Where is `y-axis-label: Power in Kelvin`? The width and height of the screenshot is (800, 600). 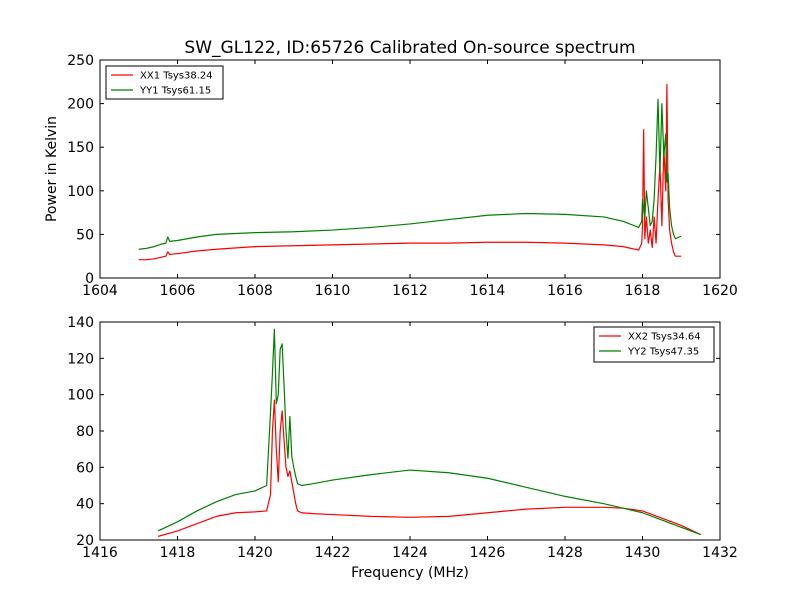
y-axis-label: Power in Kelvin is located at coordinates (52, 169).